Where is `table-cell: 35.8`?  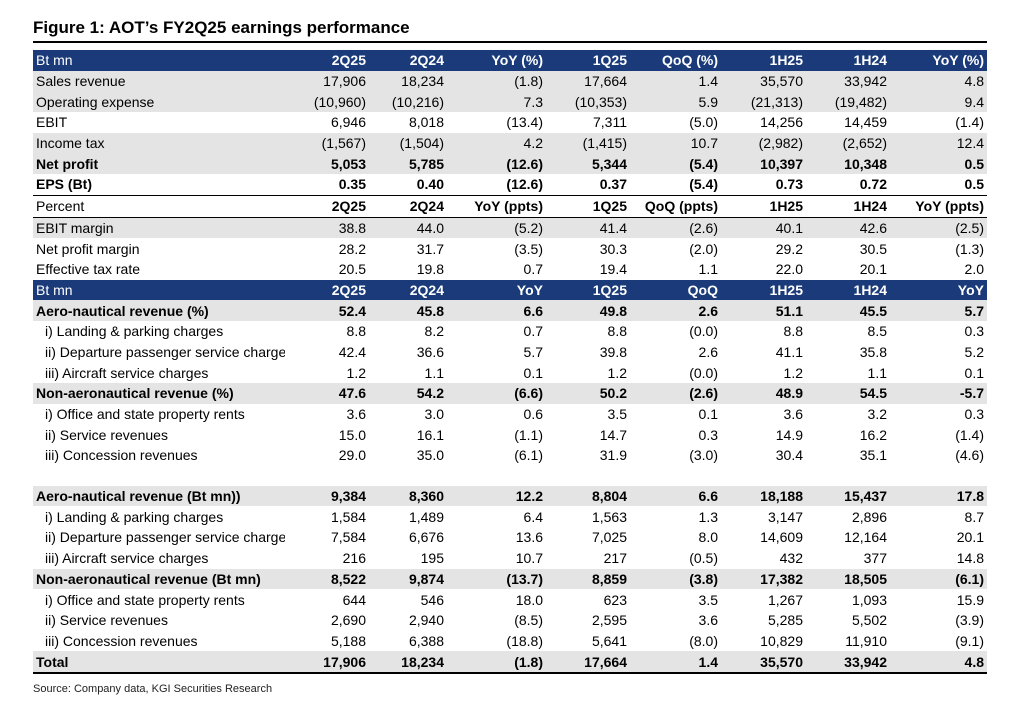
table-cell: 35.8 is located at coordinates (873, 351).